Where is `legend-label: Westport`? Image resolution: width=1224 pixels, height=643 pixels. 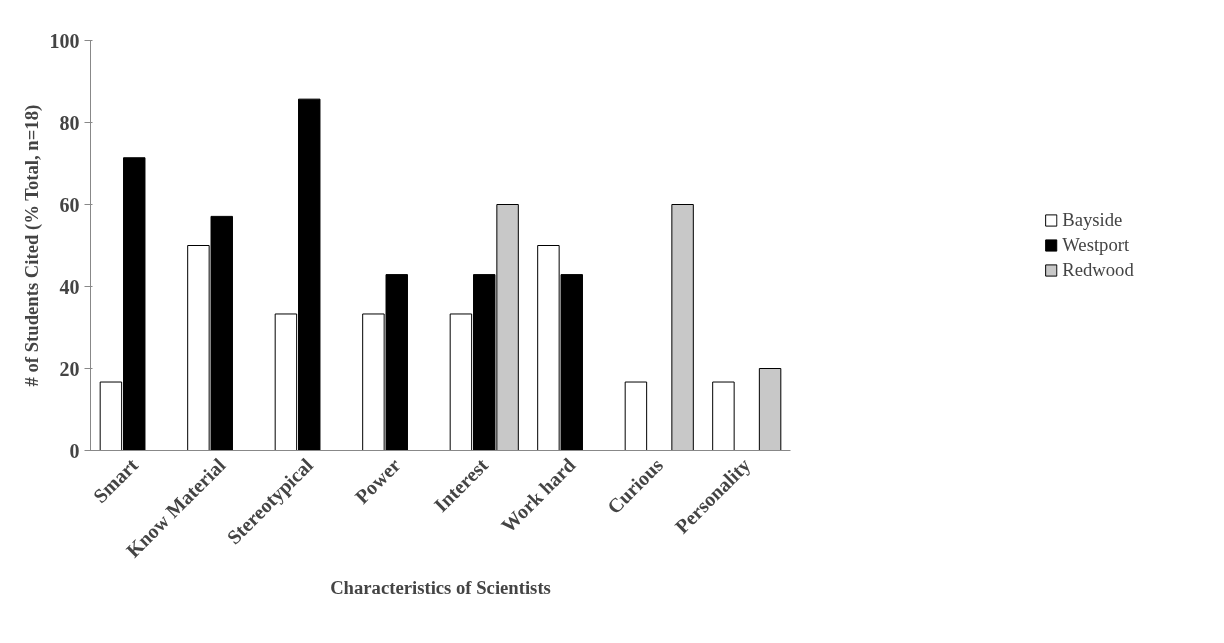 legend-label: Westport is located at coordinates (1096, 245).